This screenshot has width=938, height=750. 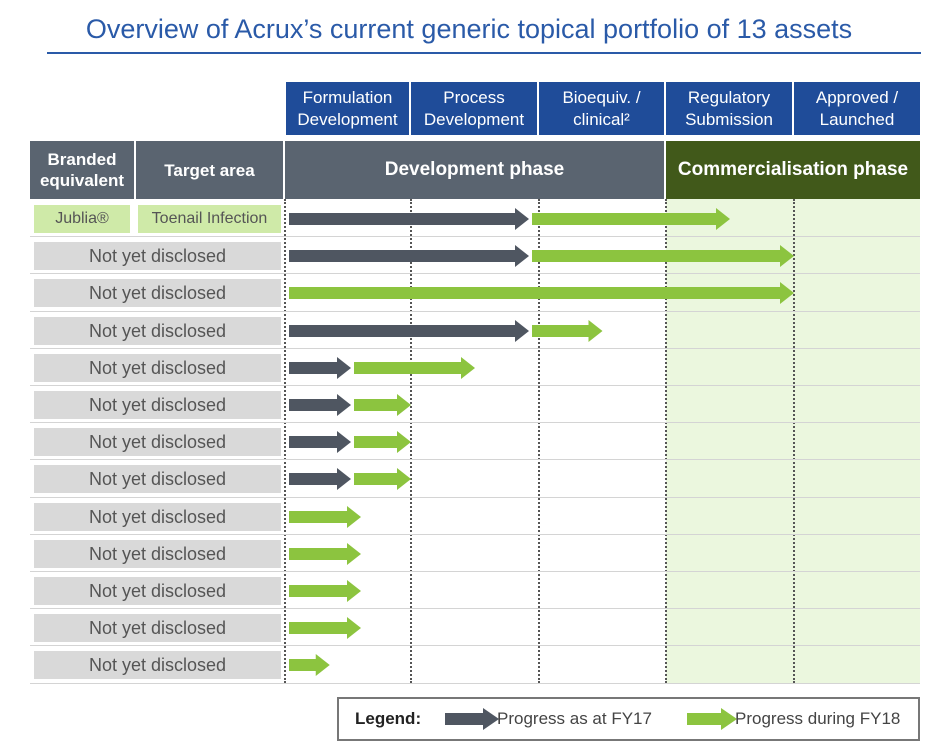 I want to click on header-branded-line1: Branded, so click(x=82, y=159).